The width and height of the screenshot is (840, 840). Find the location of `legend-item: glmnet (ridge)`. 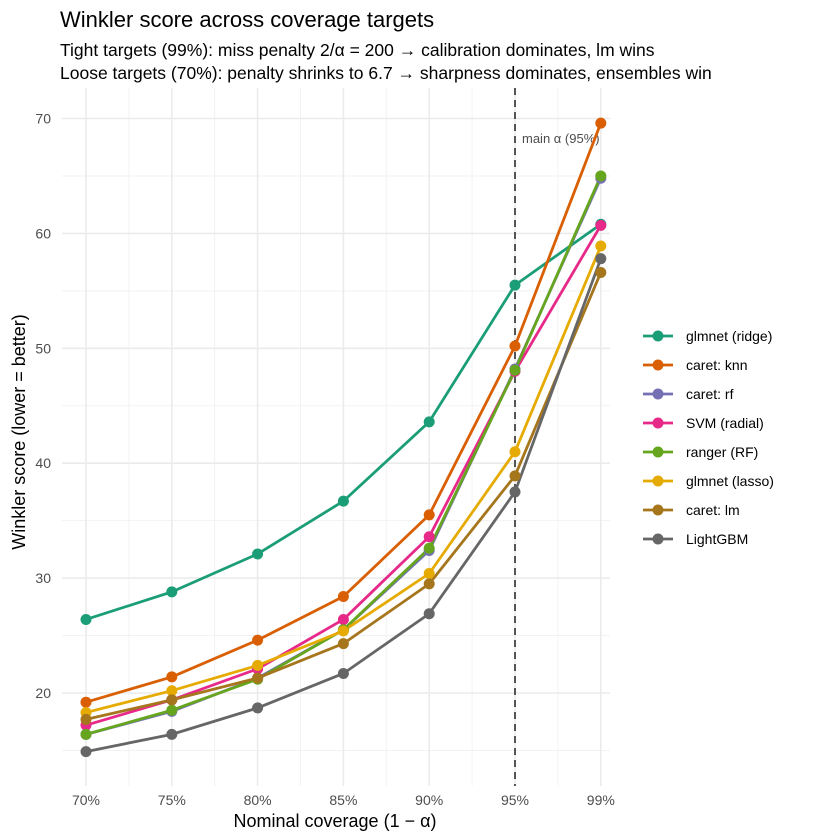

legend-item: glmnet (ridge) is located at coordinates (707, 336).